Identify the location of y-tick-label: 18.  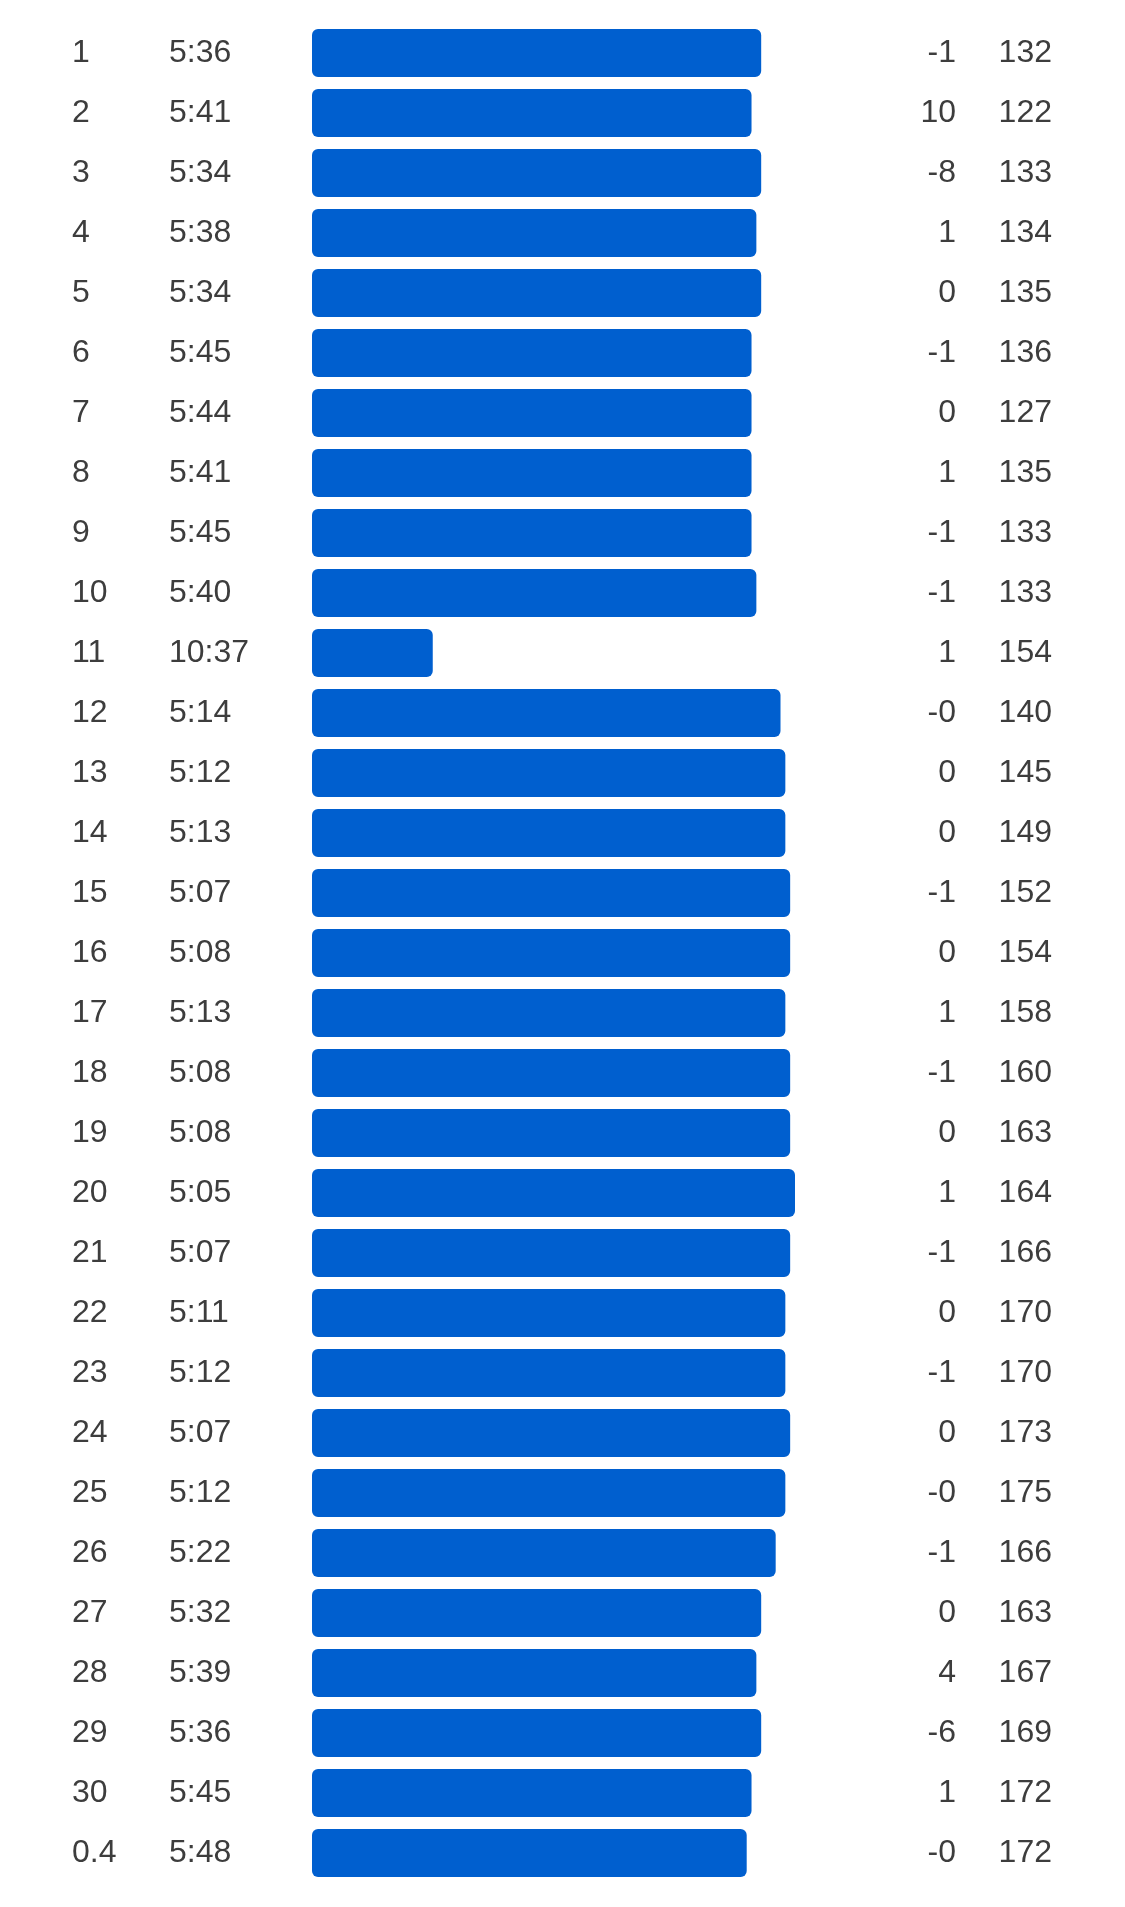
(90, 1070).